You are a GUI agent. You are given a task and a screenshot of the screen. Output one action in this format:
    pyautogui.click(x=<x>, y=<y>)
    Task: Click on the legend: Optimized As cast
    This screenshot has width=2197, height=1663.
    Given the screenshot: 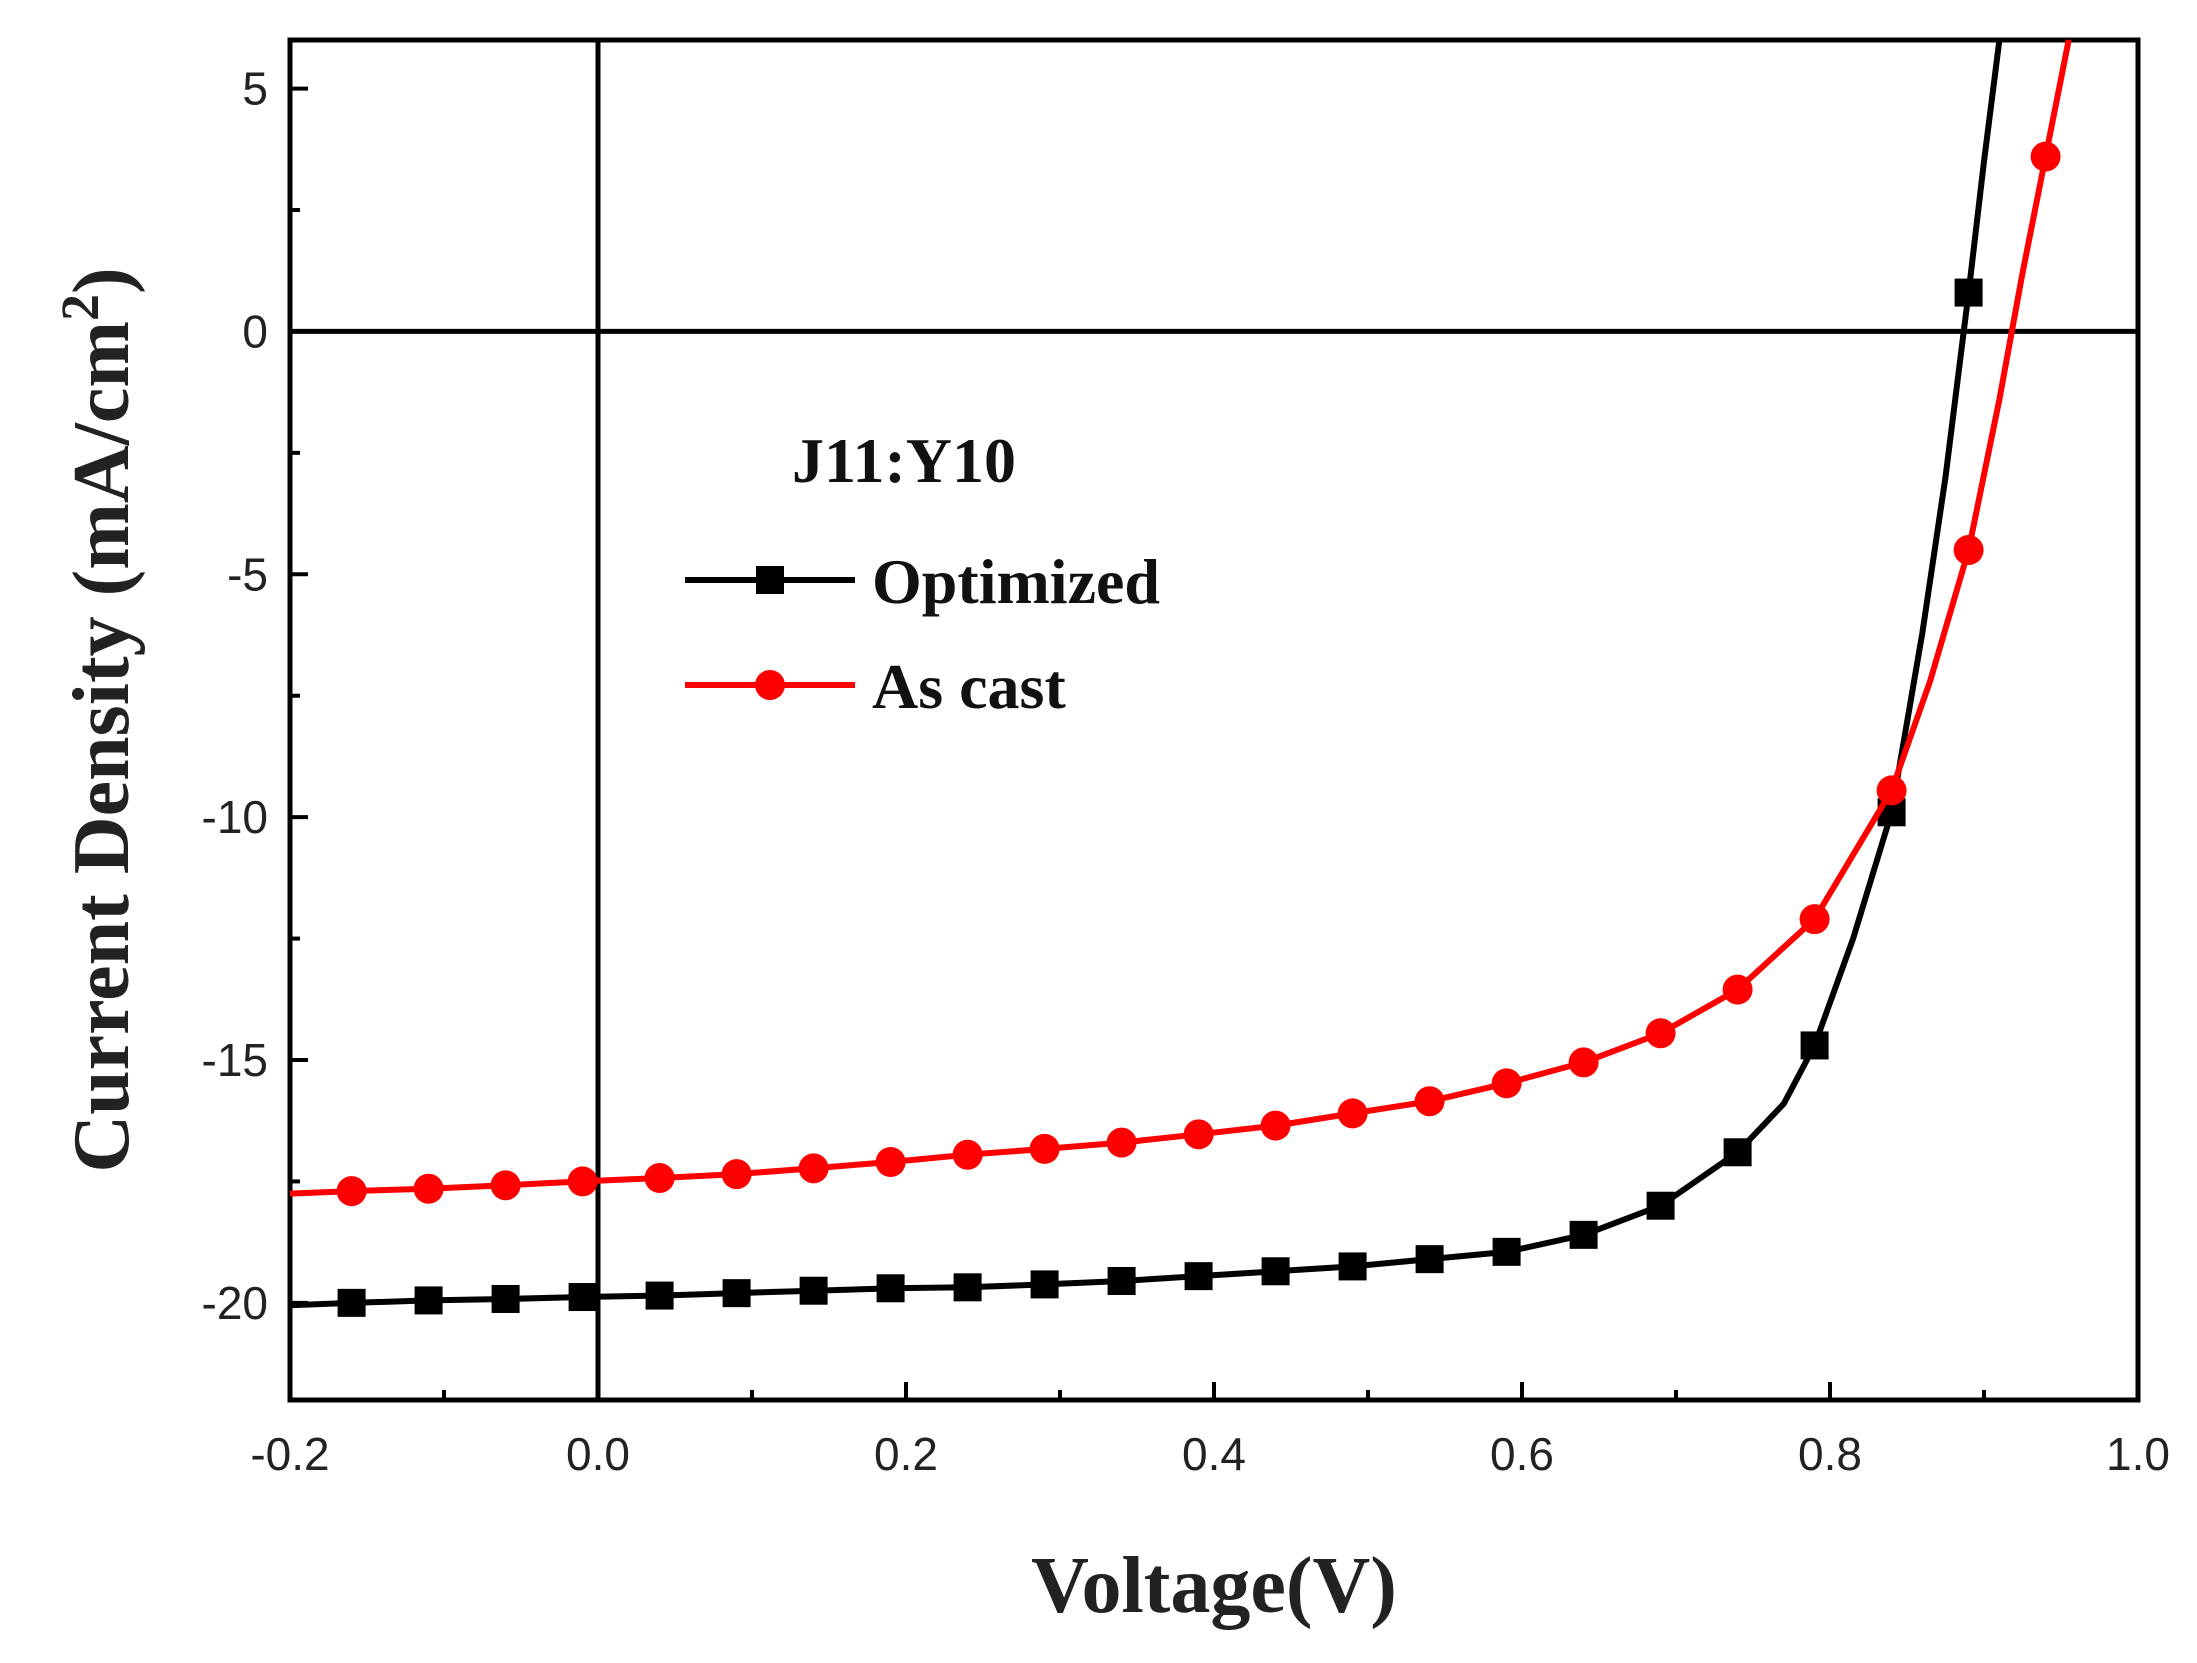 What is the action you would take?
    pyautogui.click(x=922, y=634)
    